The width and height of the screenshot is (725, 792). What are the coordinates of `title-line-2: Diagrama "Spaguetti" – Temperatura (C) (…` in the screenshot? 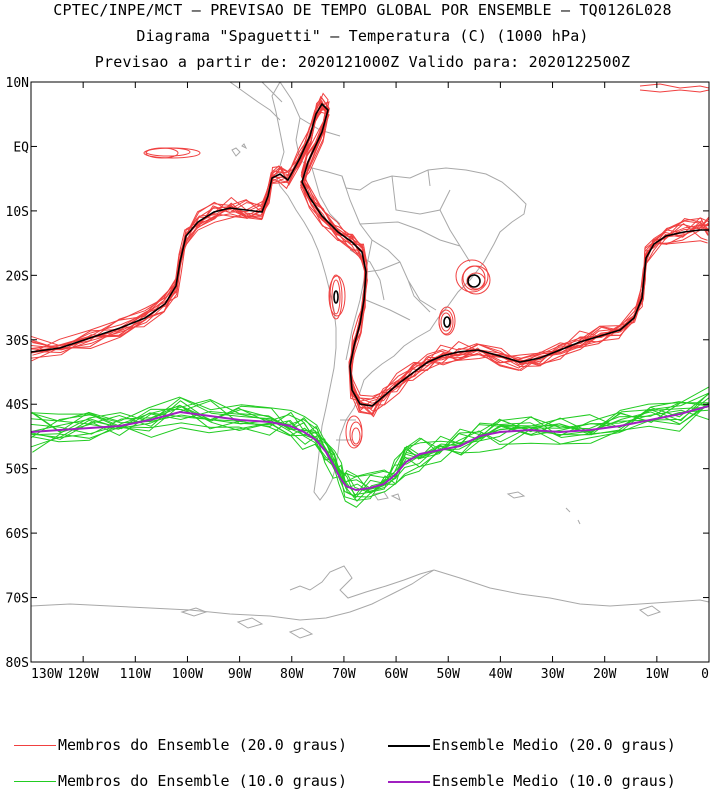 It's located at (362, 36).